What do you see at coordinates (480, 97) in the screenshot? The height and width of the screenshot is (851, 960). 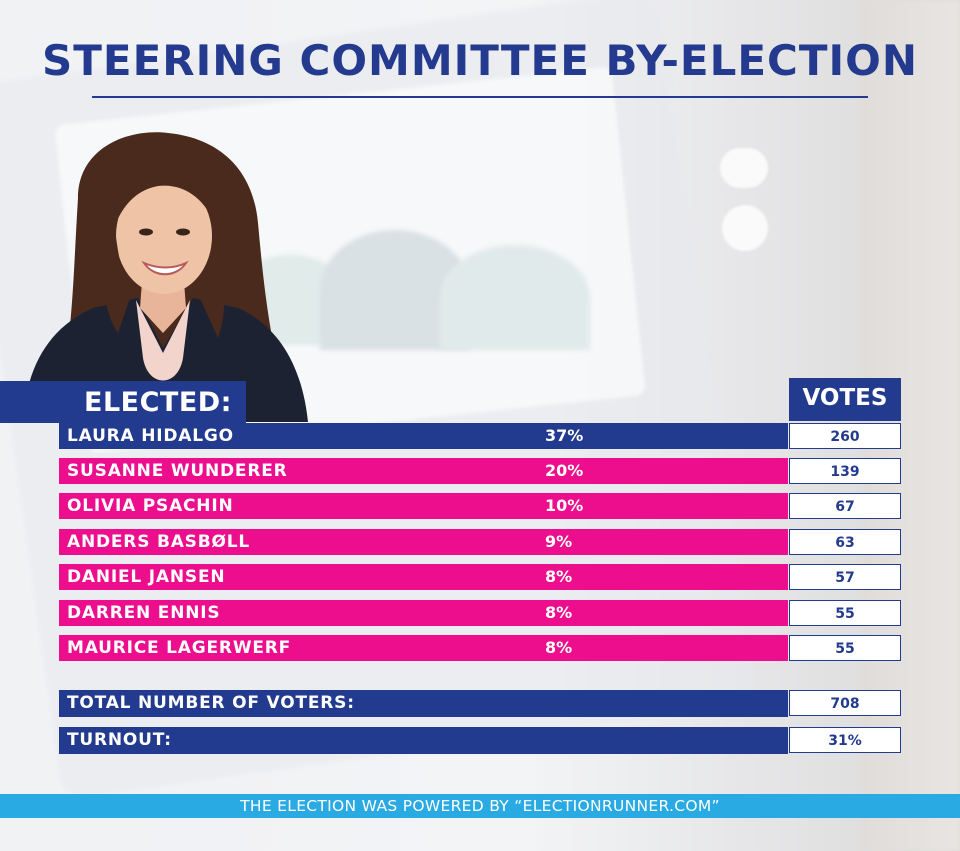 I see `title-underline` at bounding box center [480, 97].